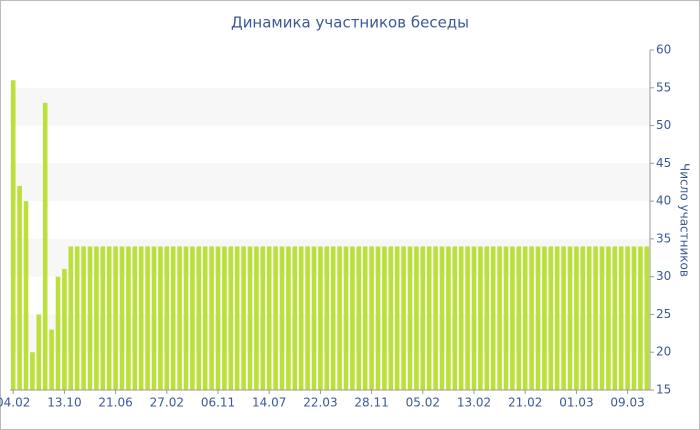 The width and height of the screenshot is (700, 430). Describe the element at coordinates (350, 23) in the screenshot. I see `chart-title: Динамика участников беседы` at that location.